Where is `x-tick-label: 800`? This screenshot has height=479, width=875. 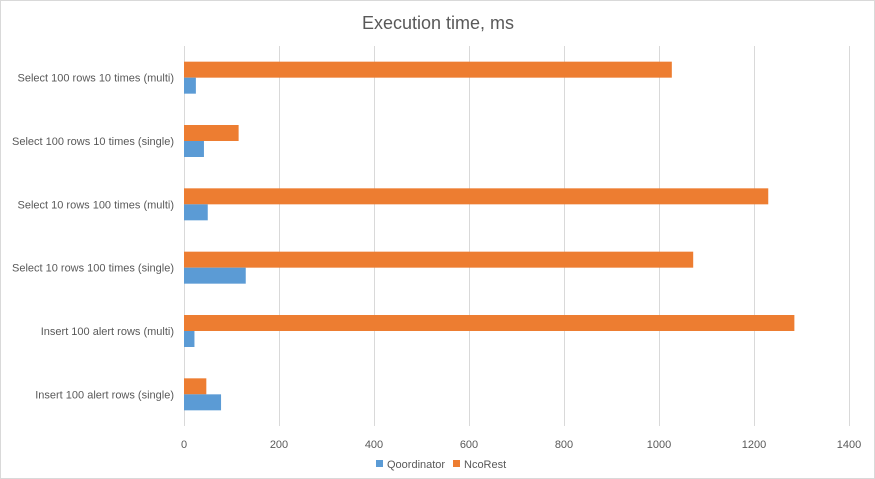
x-tick-label: 800 is located at coordinates (564, 445).